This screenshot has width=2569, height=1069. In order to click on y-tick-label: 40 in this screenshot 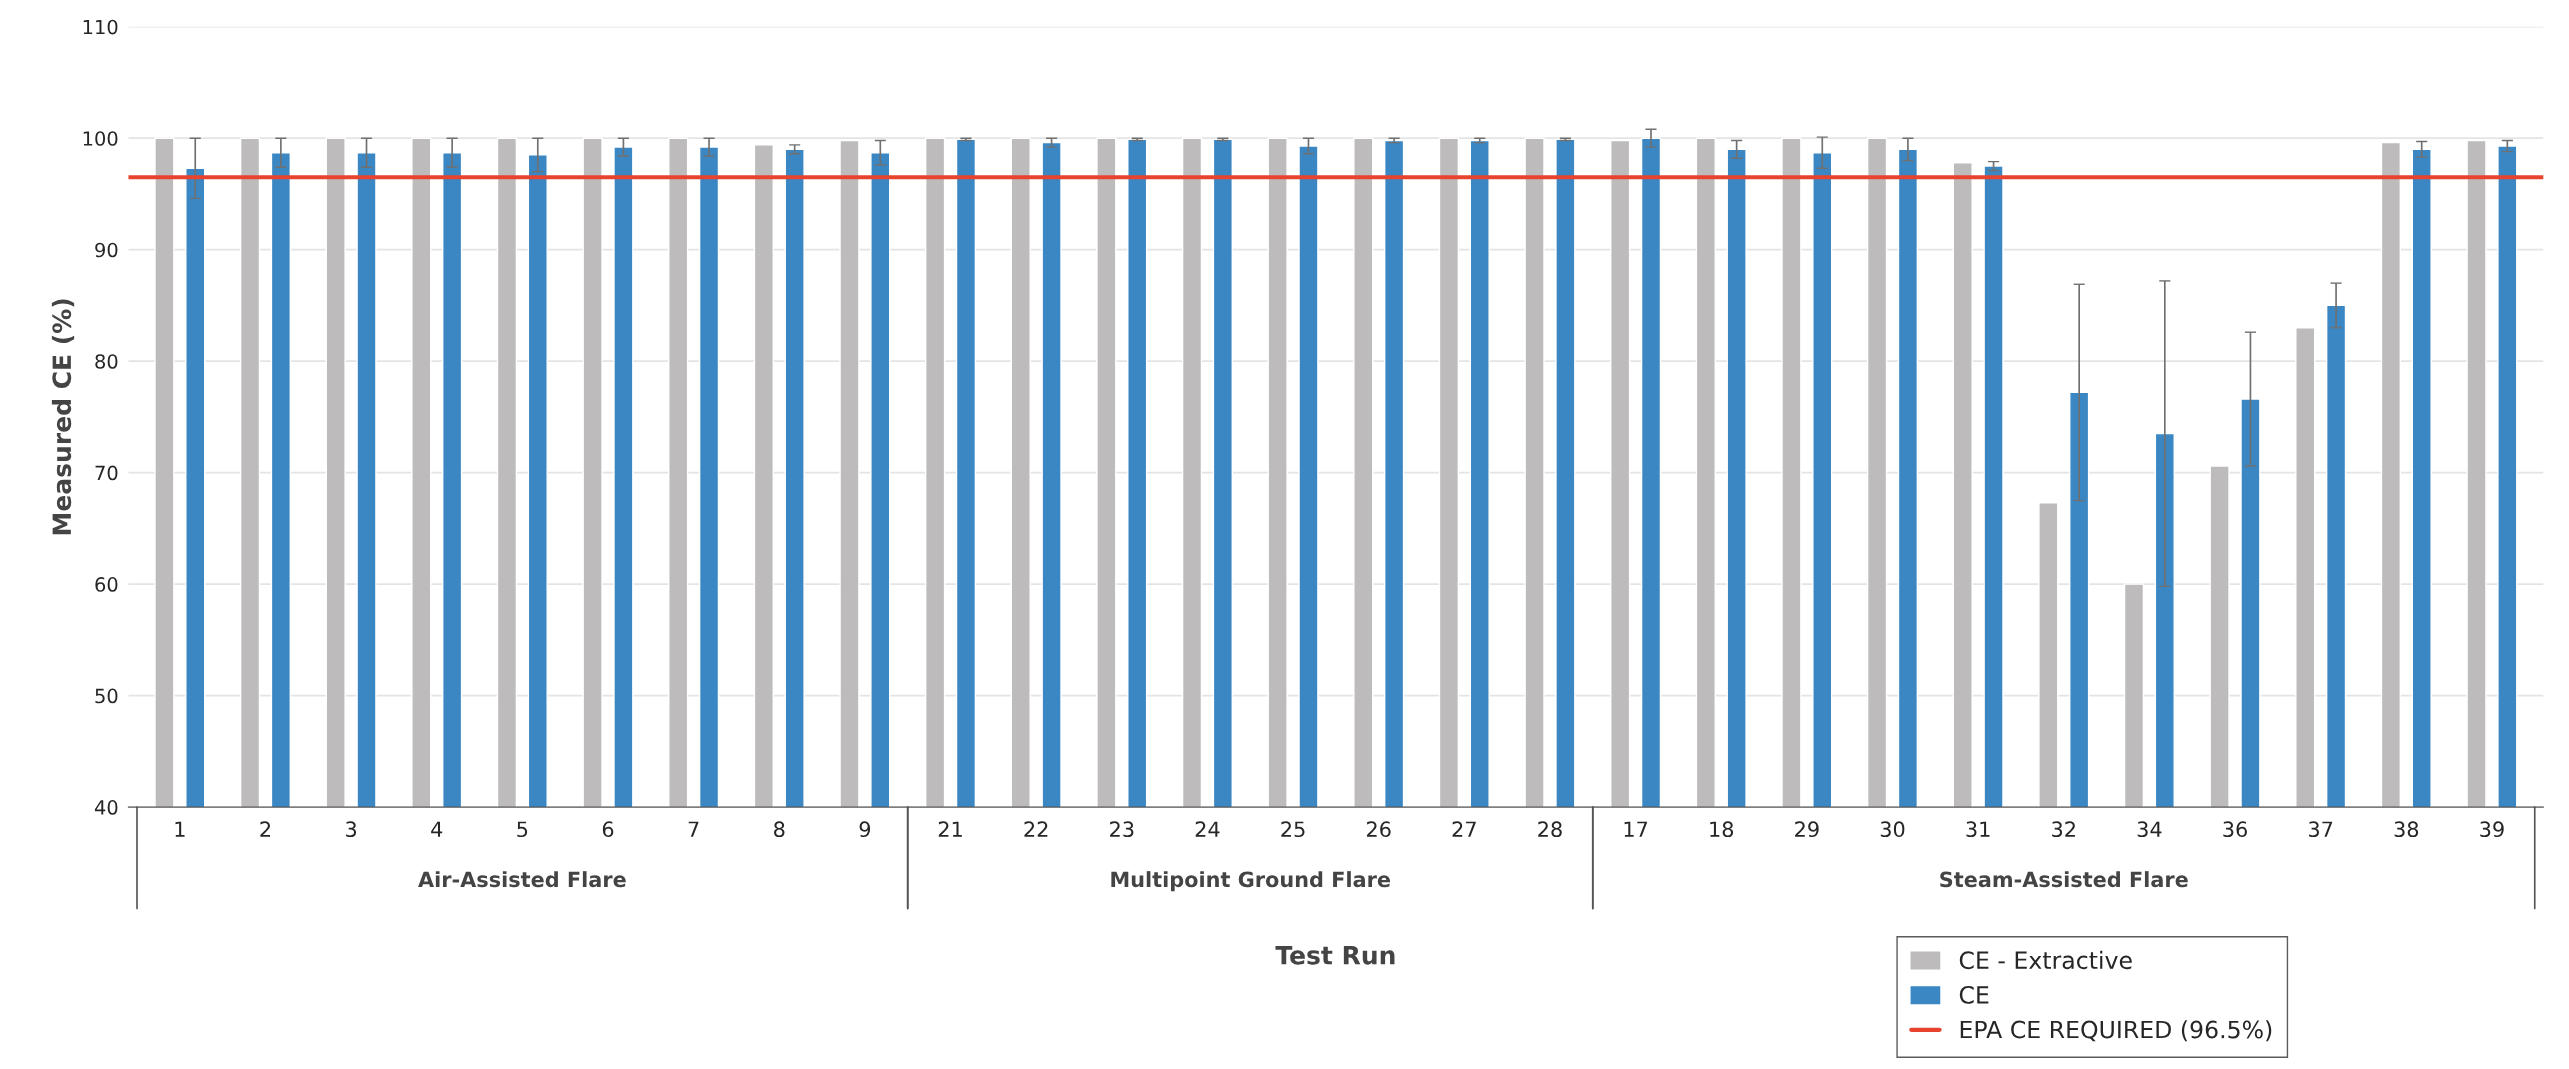, I will do `click(106, 807)`.